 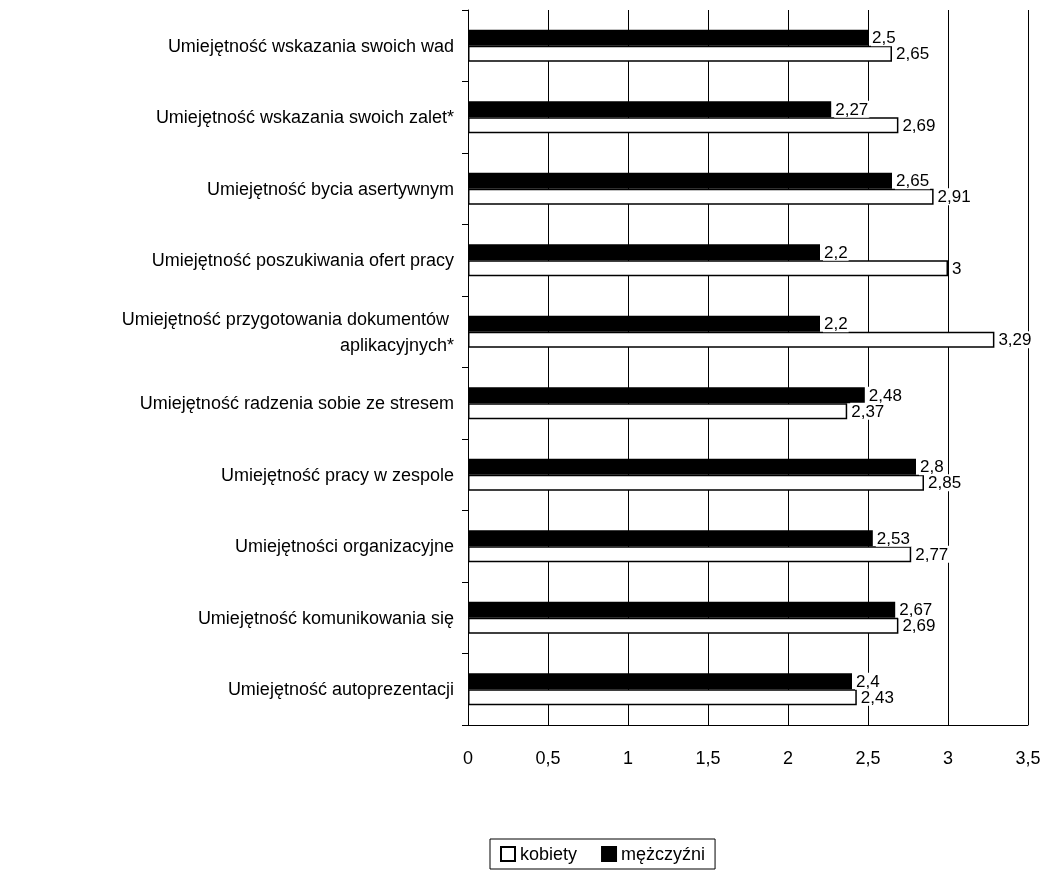 What do you see at coordinates (287, 331) in the screenshot?
I see `y-tick-label: Umiejętność przygotowania dokumentów aplikacyjnych*` at bounding box center [287, 331].